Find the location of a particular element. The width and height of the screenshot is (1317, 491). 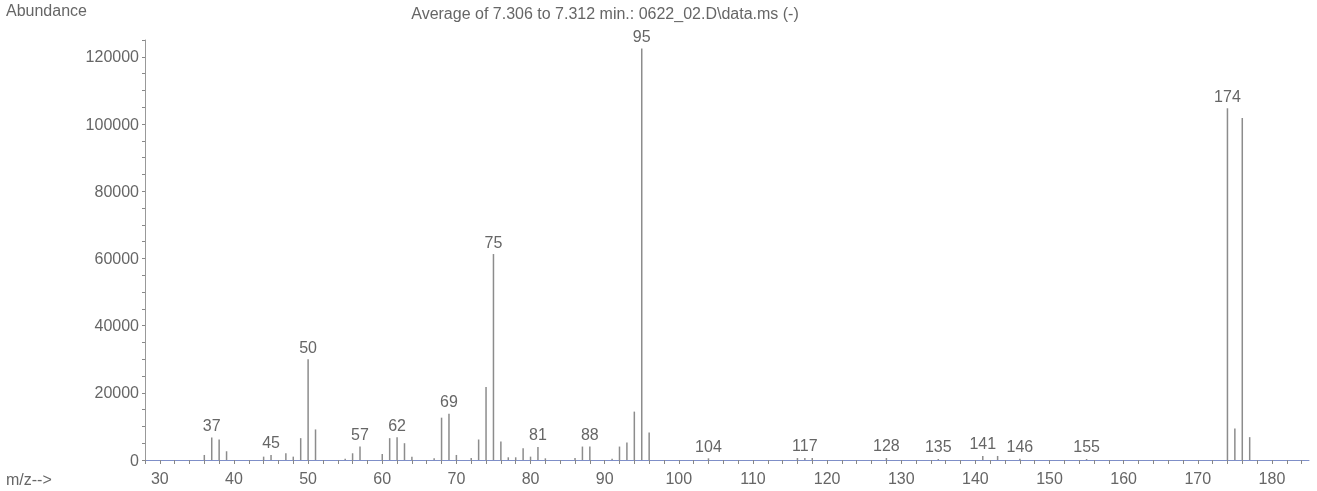

annotation: 155 is located at coordinates (1087, 447).